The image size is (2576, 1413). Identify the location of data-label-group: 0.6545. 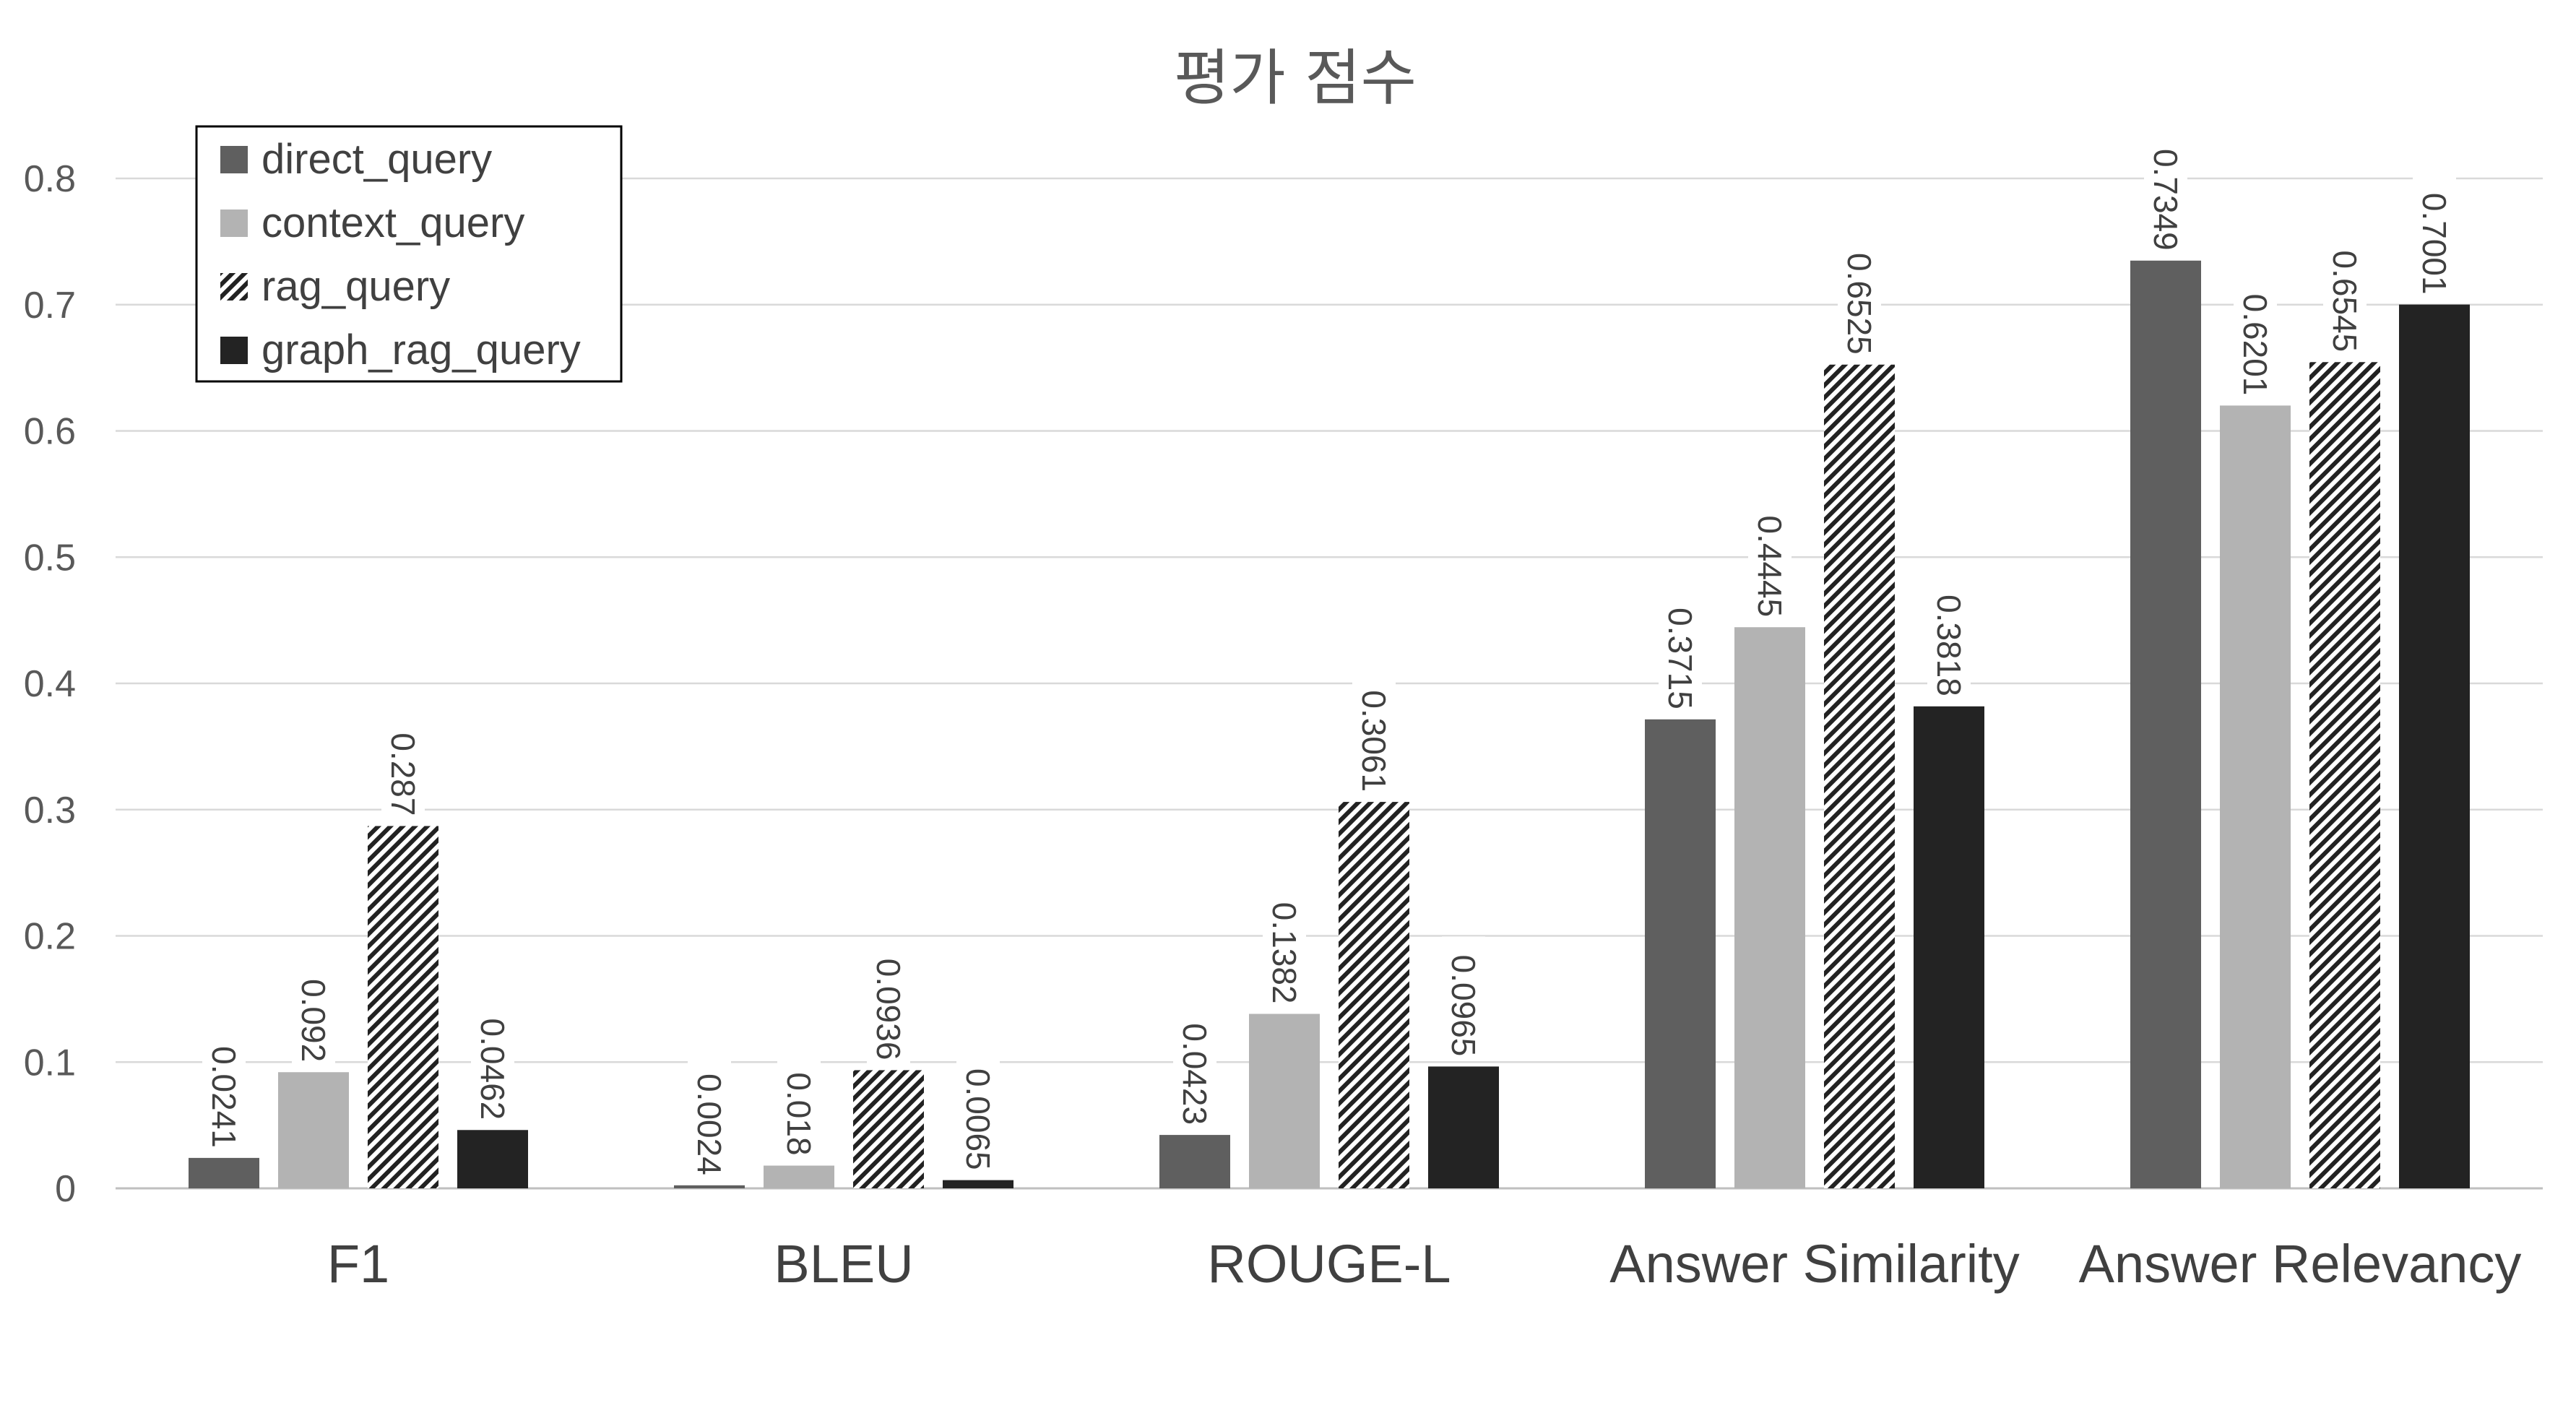
(2345, 294).